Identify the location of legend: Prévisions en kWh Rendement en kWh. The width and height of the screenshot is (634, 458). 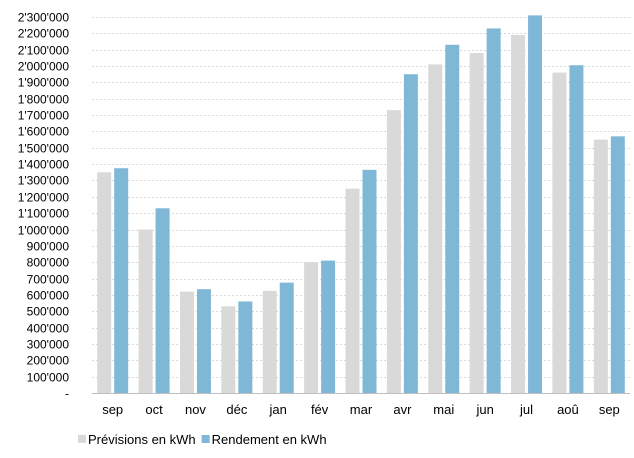
(202, 439).